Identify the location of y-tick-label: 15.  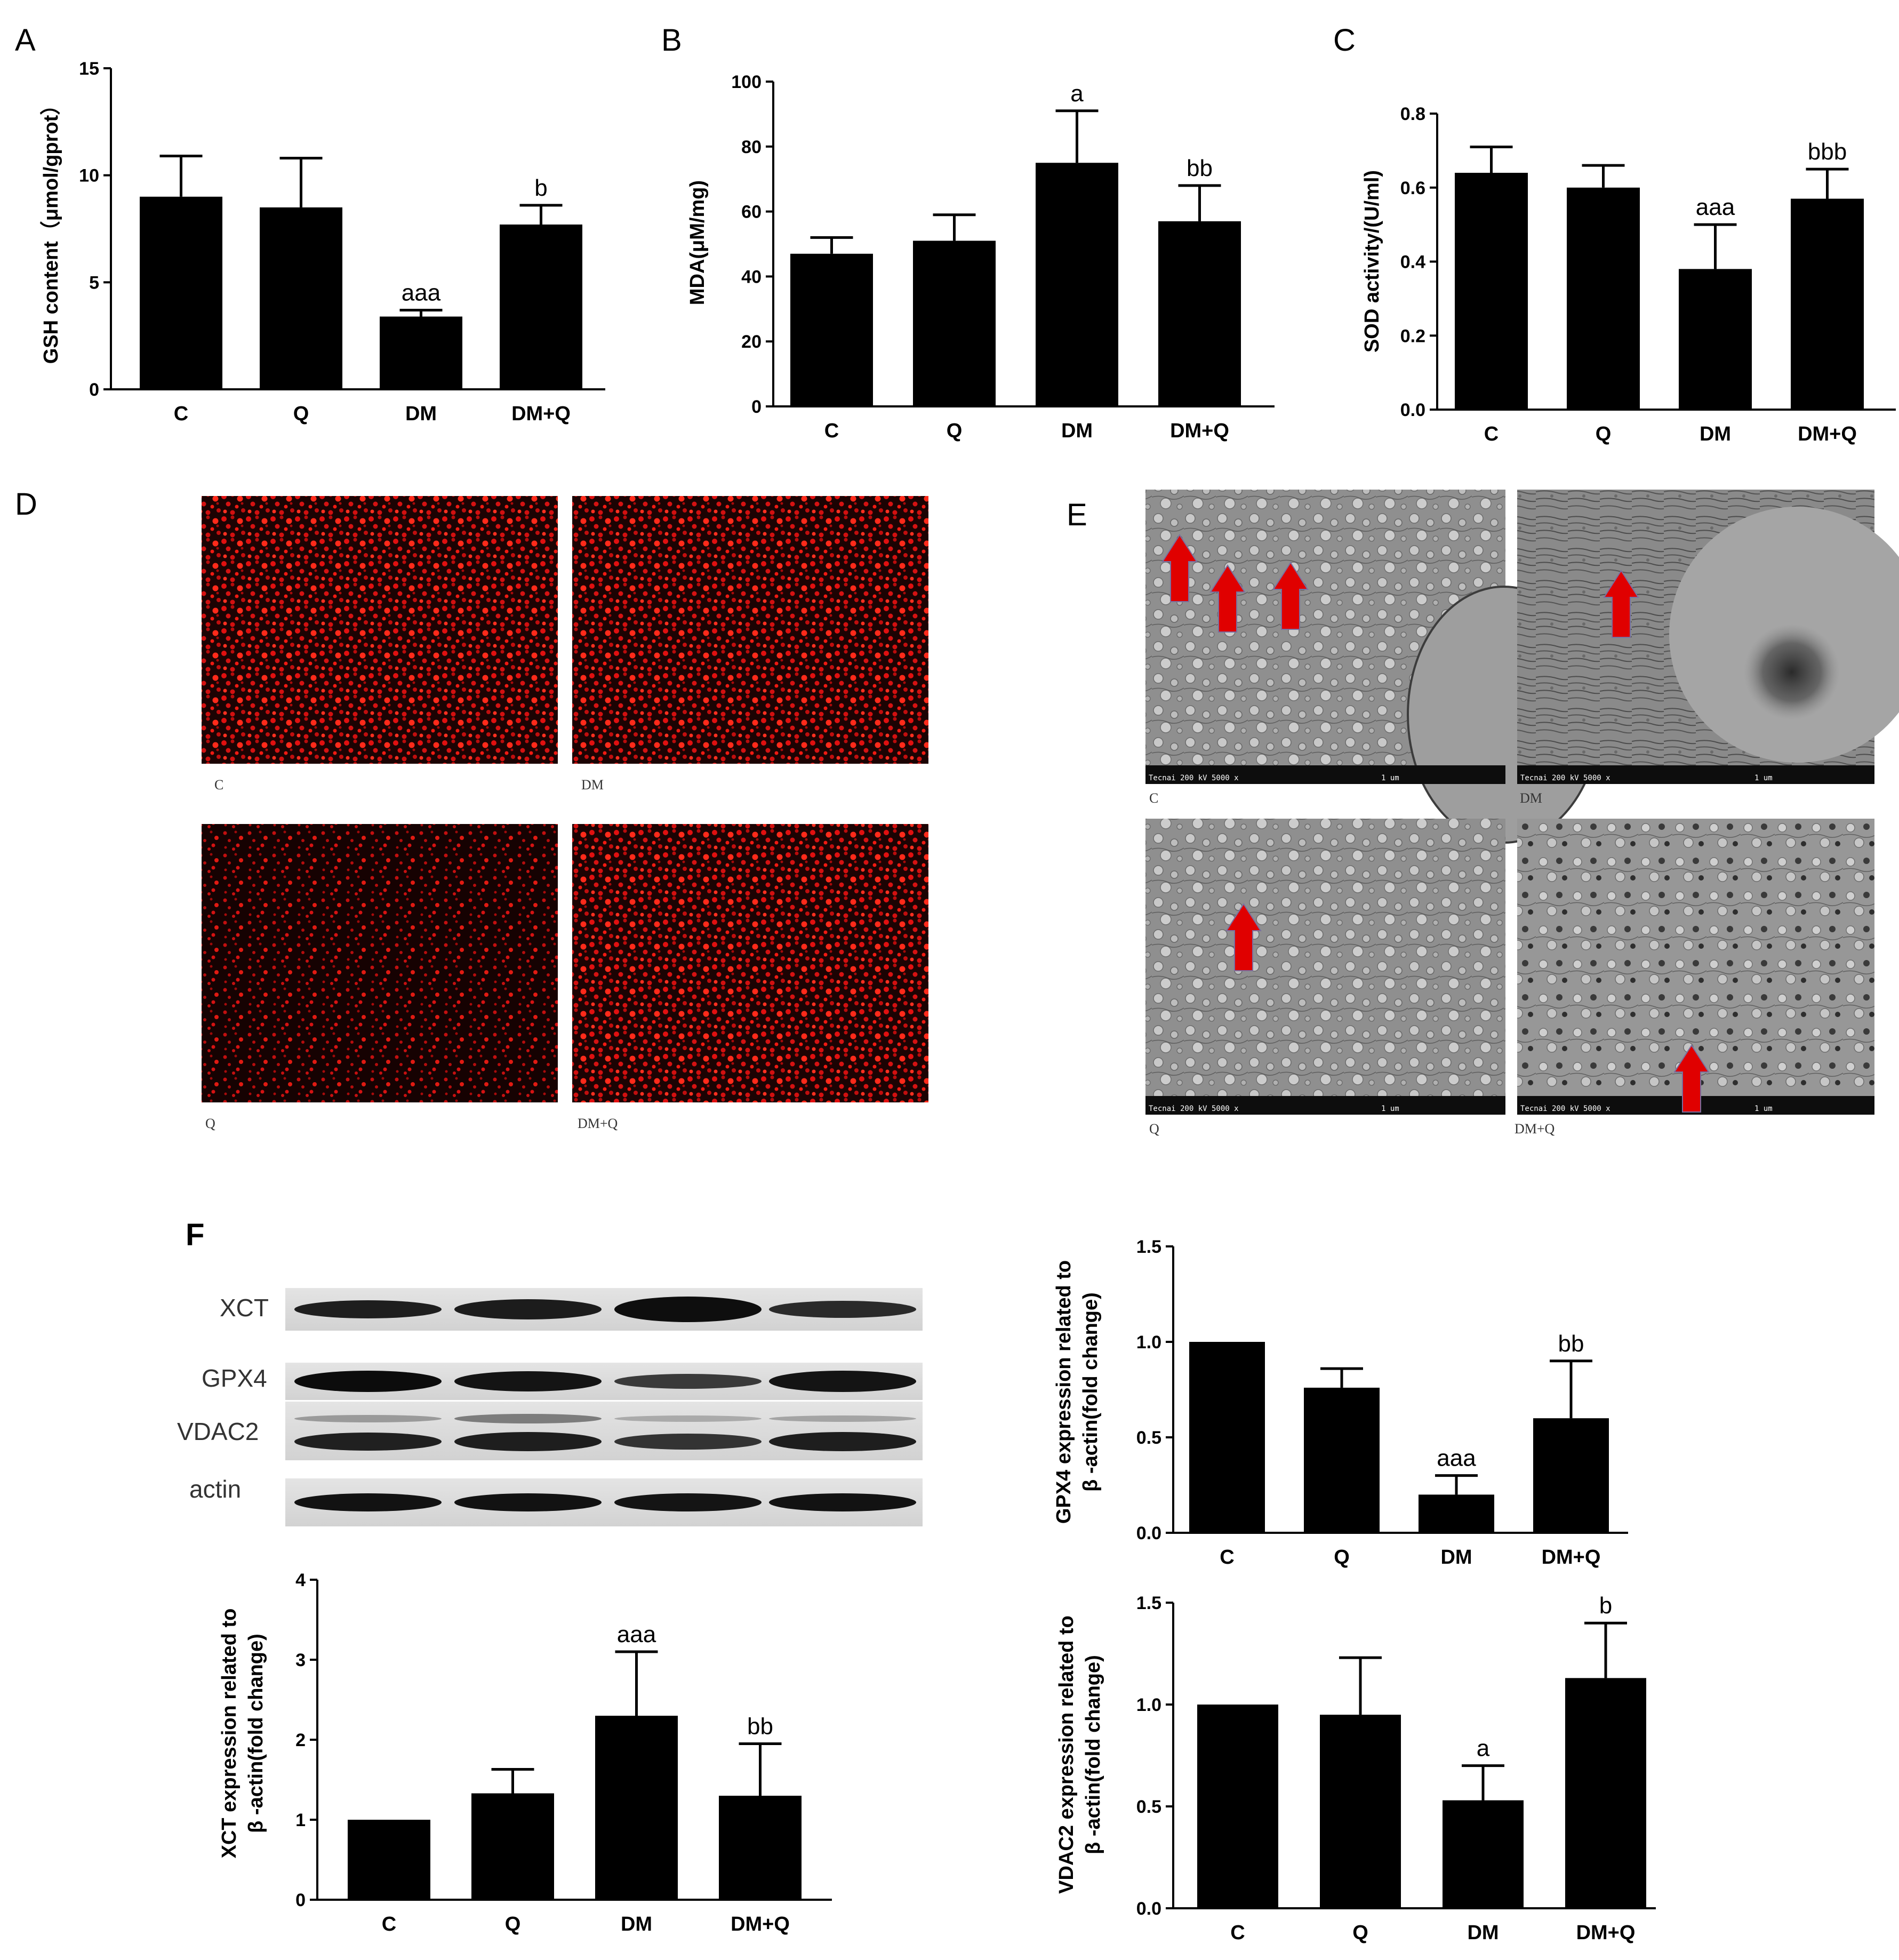
(89, 69).